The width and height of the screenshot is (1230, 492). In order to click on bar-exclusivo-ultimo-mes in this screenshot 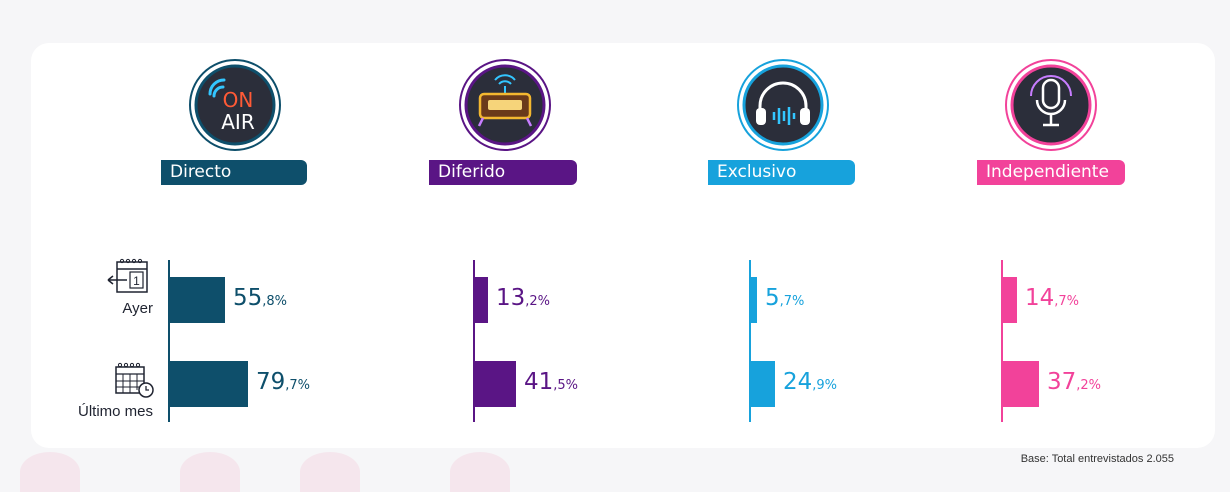, I will do `click(763, 384)`.